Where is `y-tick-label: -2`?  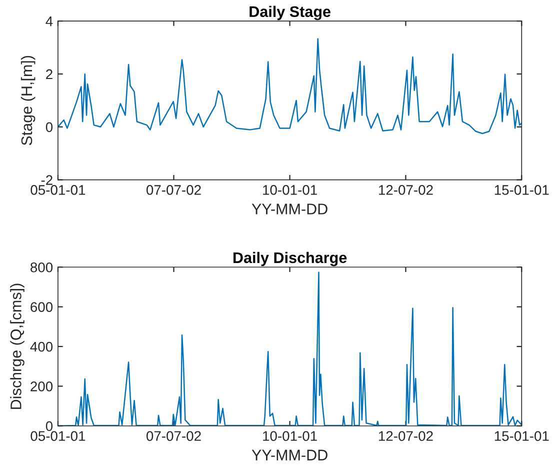
y-tick-label: -2 is located at coordinates (46, 180).